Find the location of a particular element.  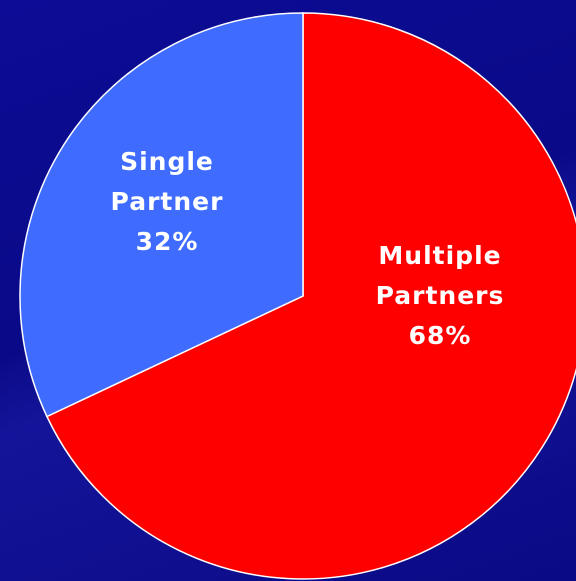

slice-label: Single Partner 32% is located at coordinates (167, 202).